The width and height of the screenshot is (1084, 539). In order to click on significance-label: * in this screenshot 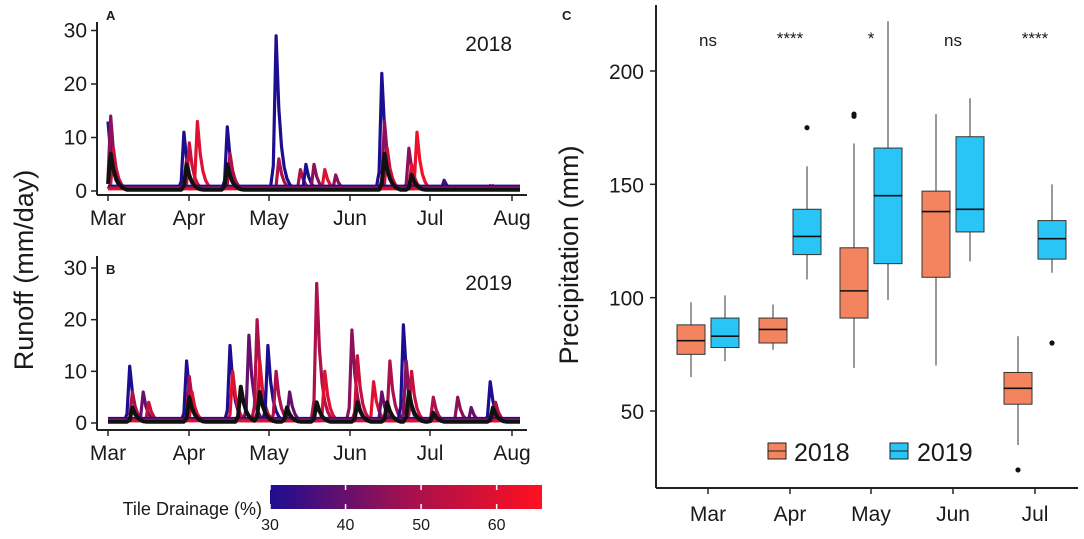, I will do `click(871, 38)`.